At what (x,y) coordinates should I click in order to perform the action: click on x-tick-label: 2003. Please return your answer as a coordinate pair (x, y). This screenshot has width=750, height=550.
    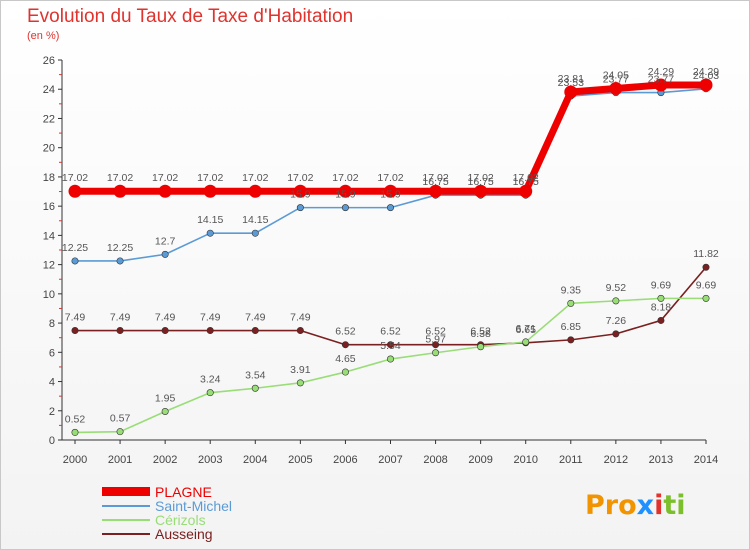
    Looking at the image, I should click on (210, 460).